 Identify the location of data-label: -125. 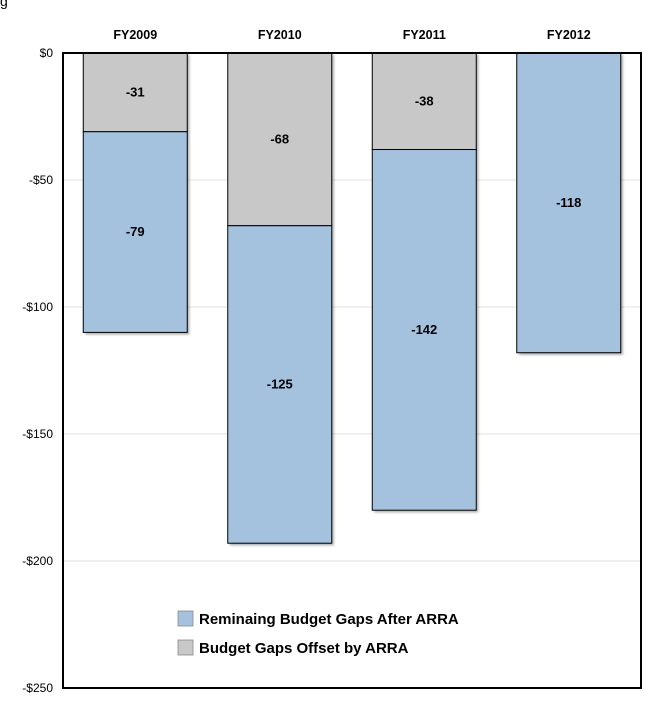
(280, 383).